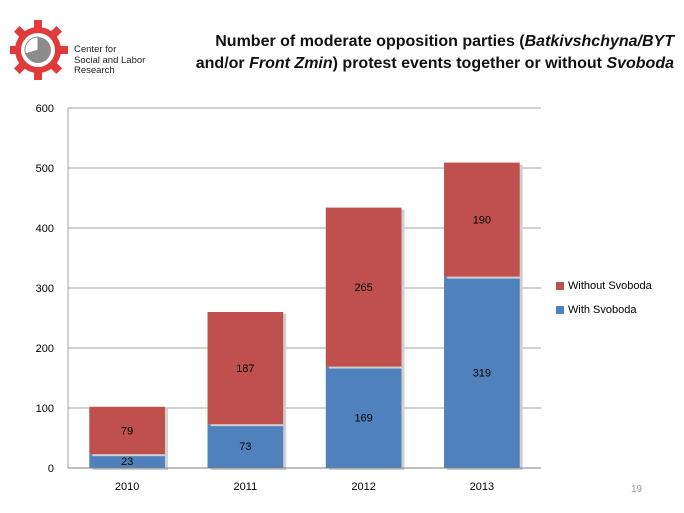 The height and width of the screenshot is (513, 684). I want to click on data-label: 73, so click(245, 447).